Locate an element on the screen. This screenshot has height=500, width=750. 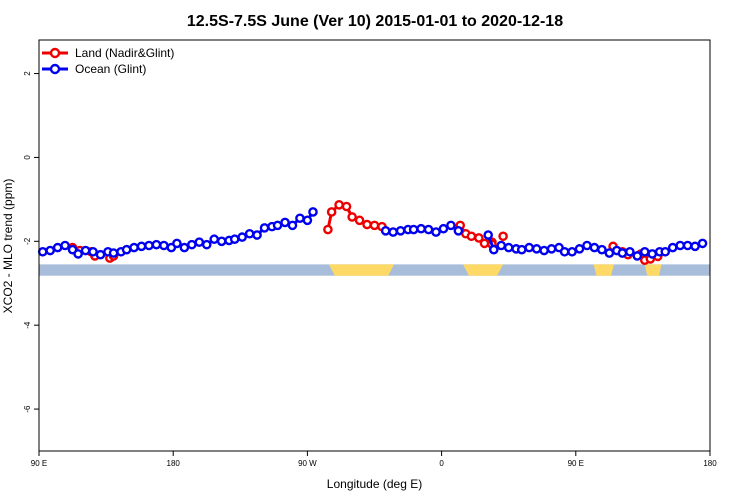
x-tick-label-3: 0 is located at coordinates (441, 463).